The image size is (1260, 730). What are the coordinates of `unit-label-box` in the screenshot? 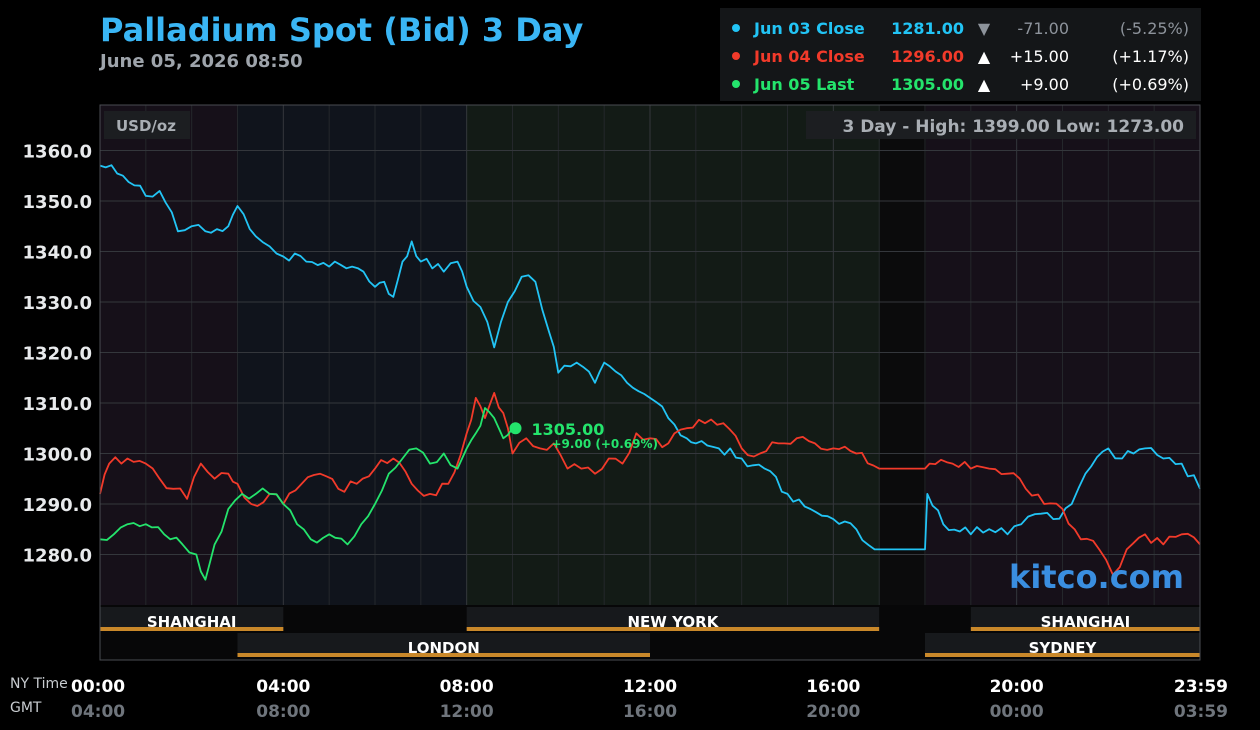 It's located at (147, 125).